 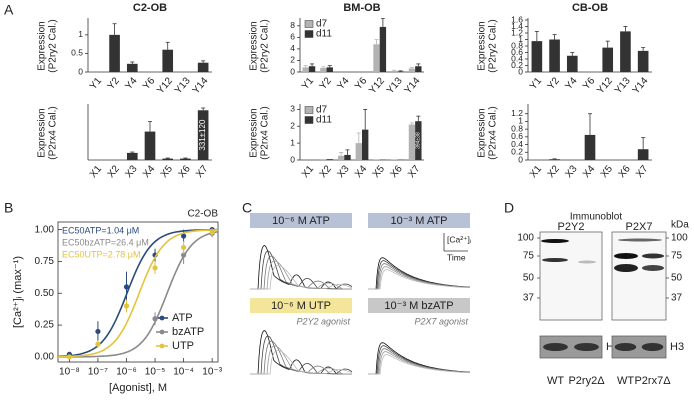 I want to click on chart-title: BM-OB, so click(x=361, y=8).